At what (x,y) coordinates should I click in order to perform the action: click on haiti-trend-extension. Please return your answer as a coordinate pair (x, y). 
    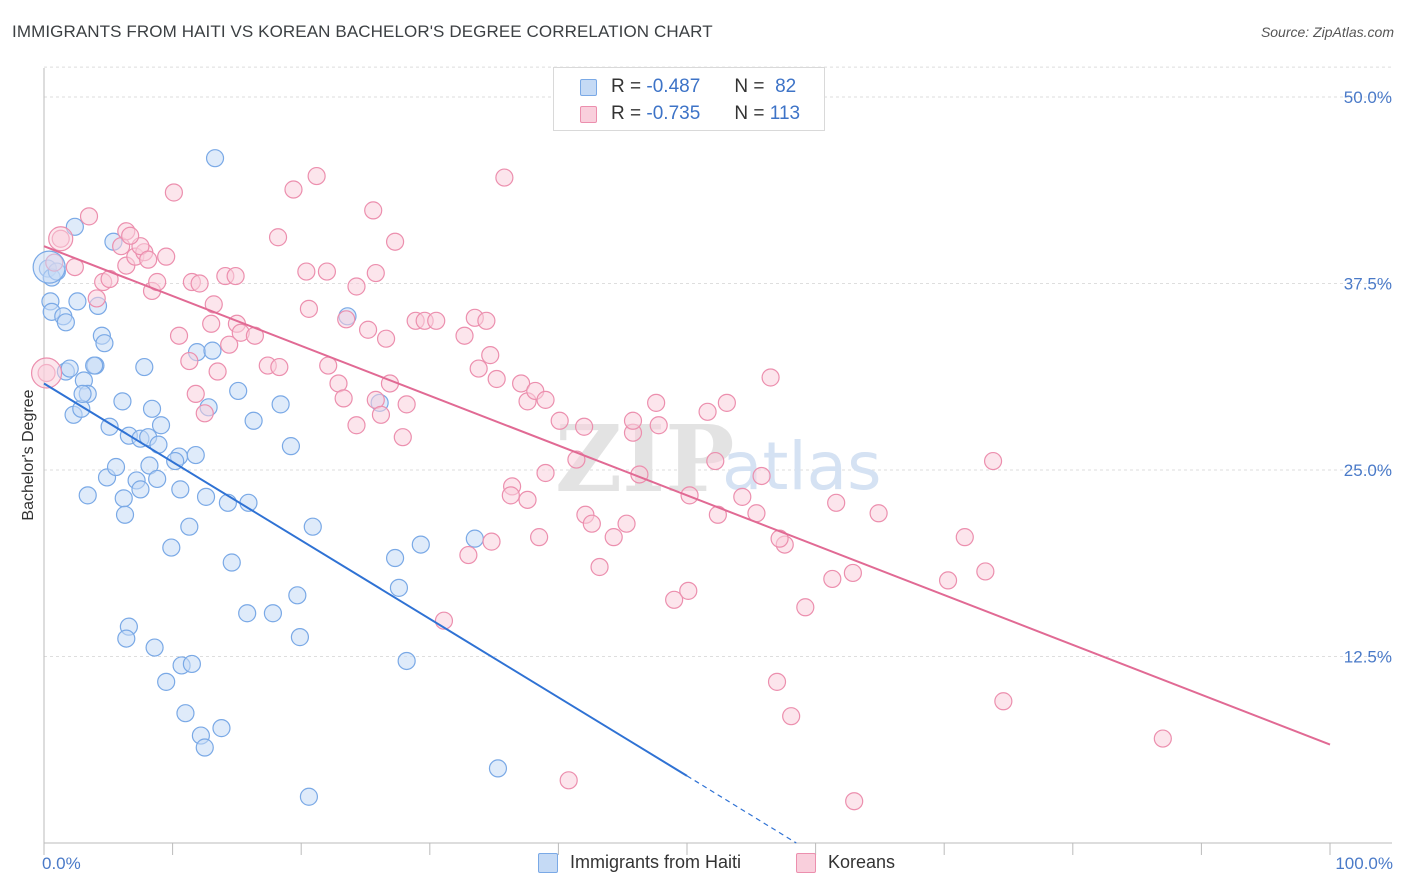
    Looking at the image, I should click on (741, 809).